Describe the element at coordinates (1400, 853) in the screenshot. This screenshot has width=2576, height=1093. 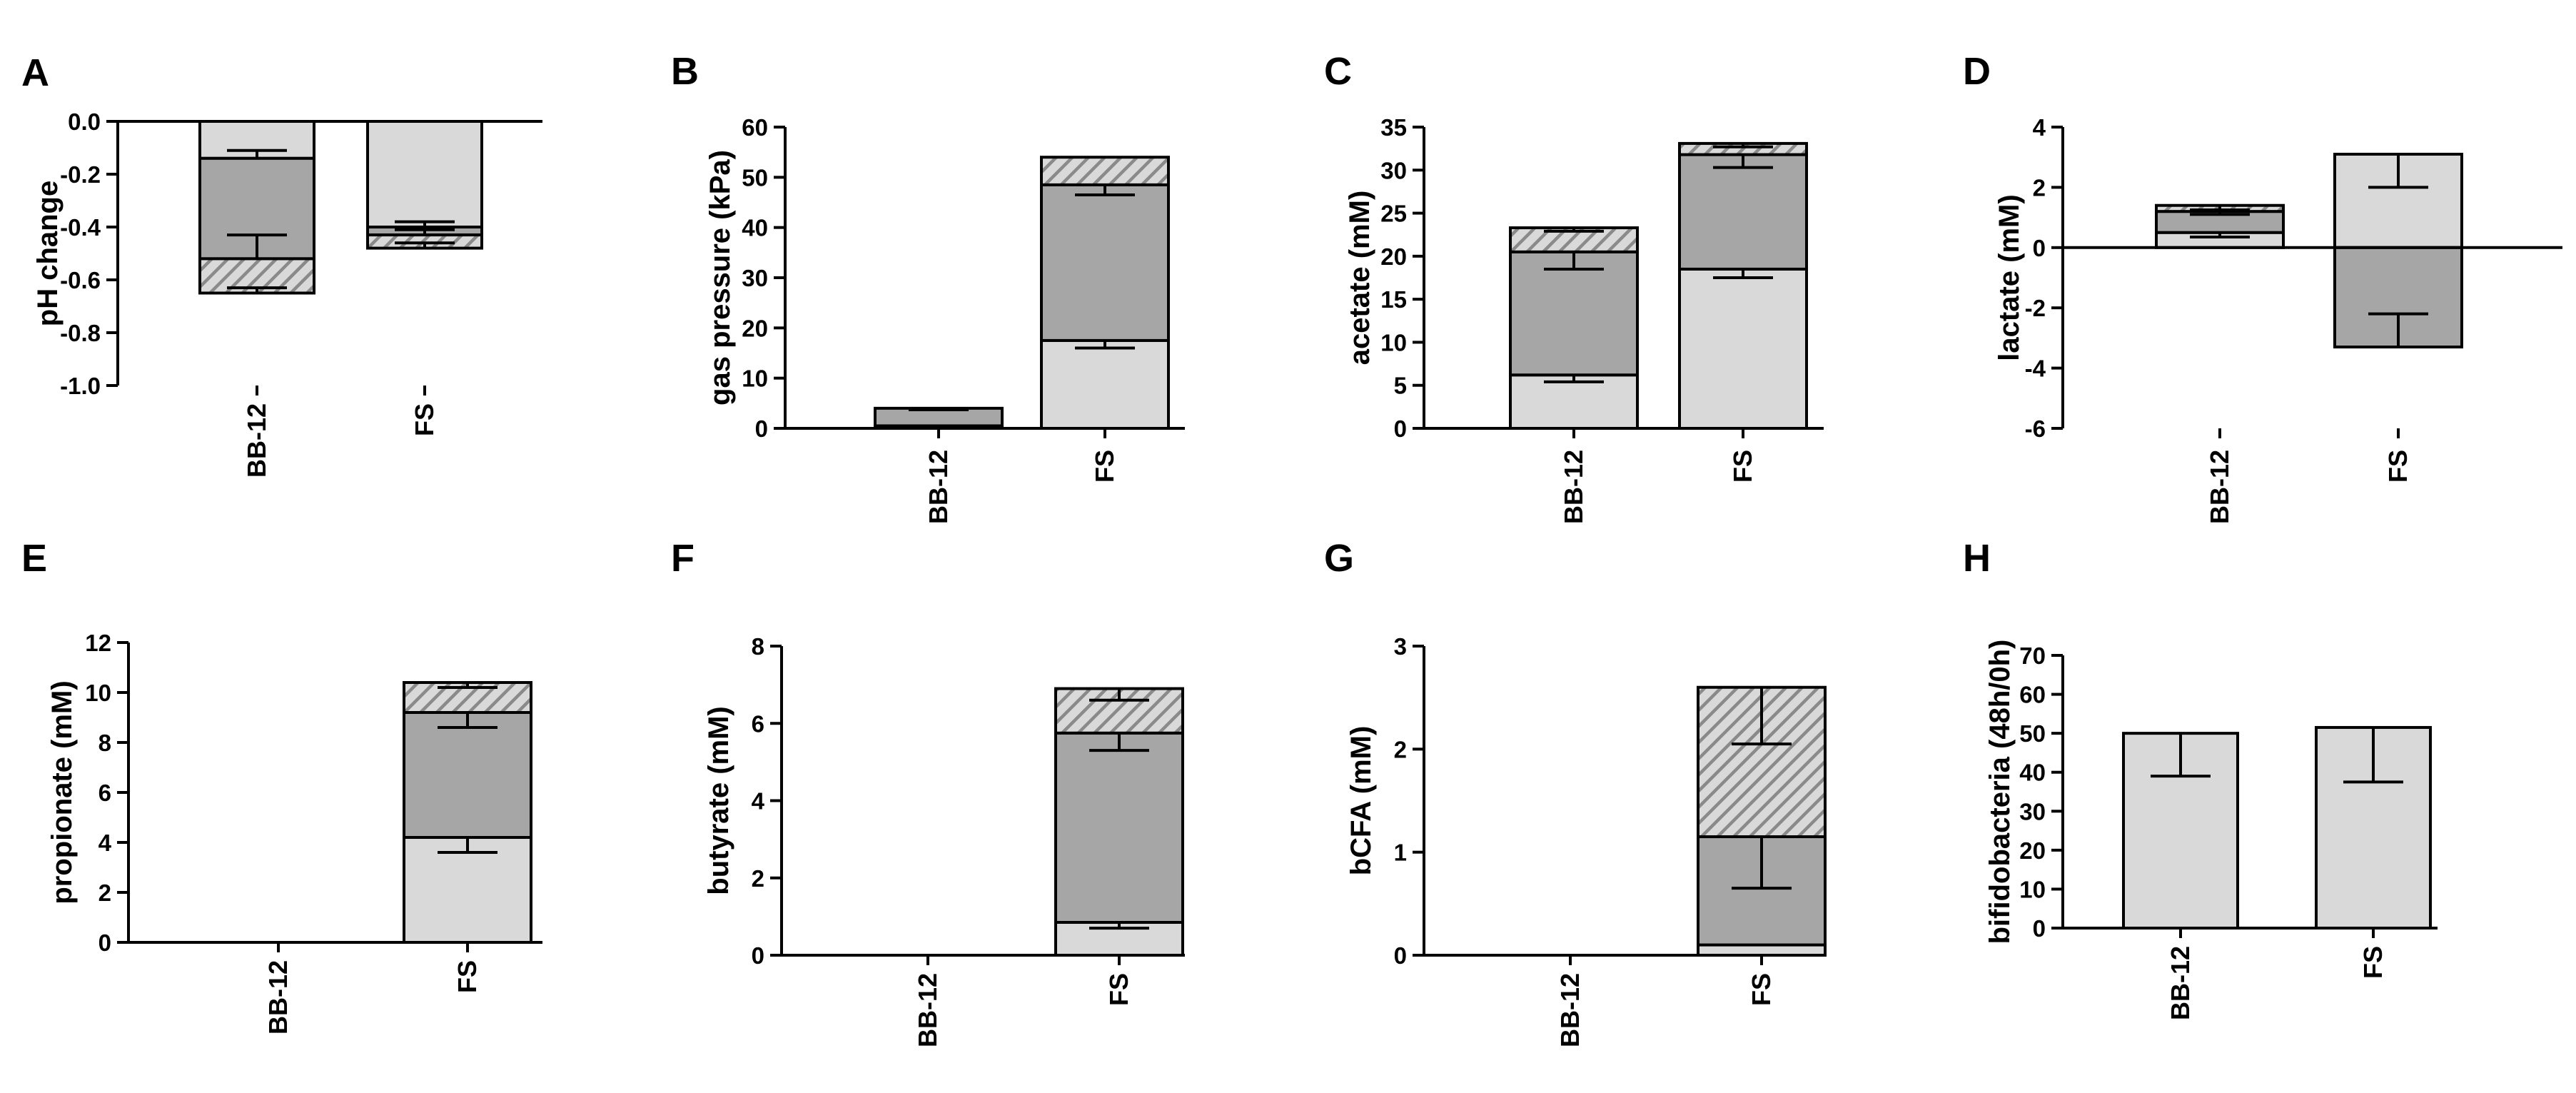
I see `y-tick-label: 1` at that location.